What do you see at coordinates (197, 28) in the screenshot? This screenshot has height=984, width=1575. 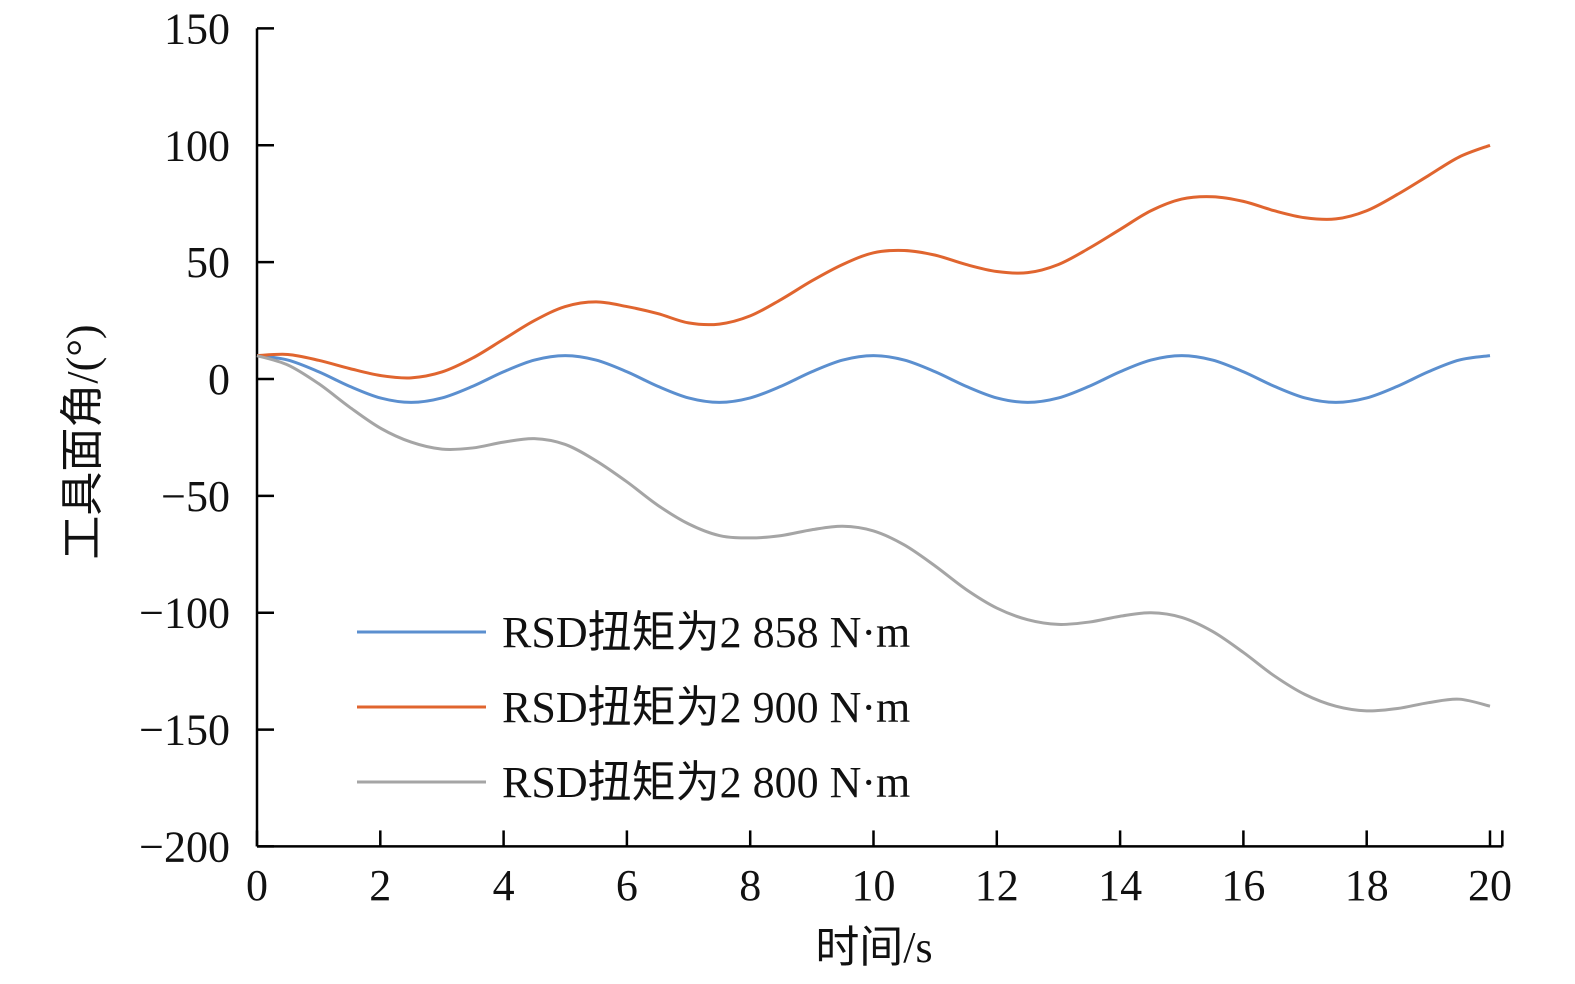 I see `y-tick-label: 150` at bounding box center [197, 28].